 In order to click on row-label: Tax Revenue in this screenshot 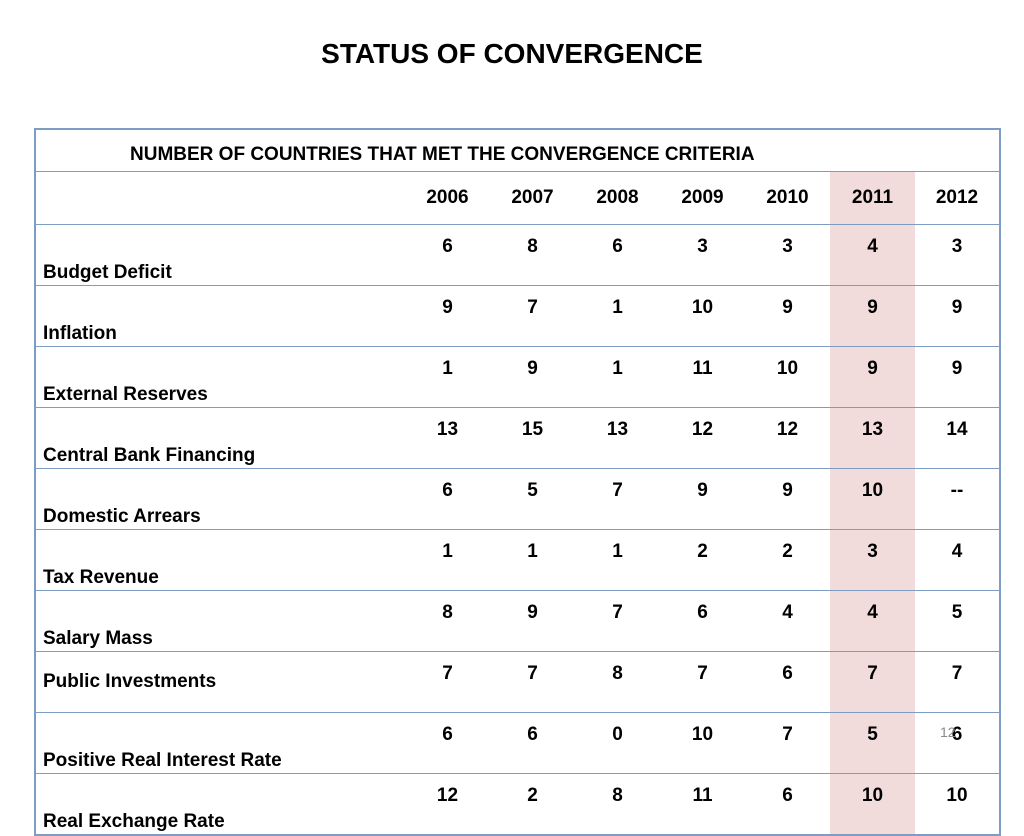, I will do `click(220, 560)`.